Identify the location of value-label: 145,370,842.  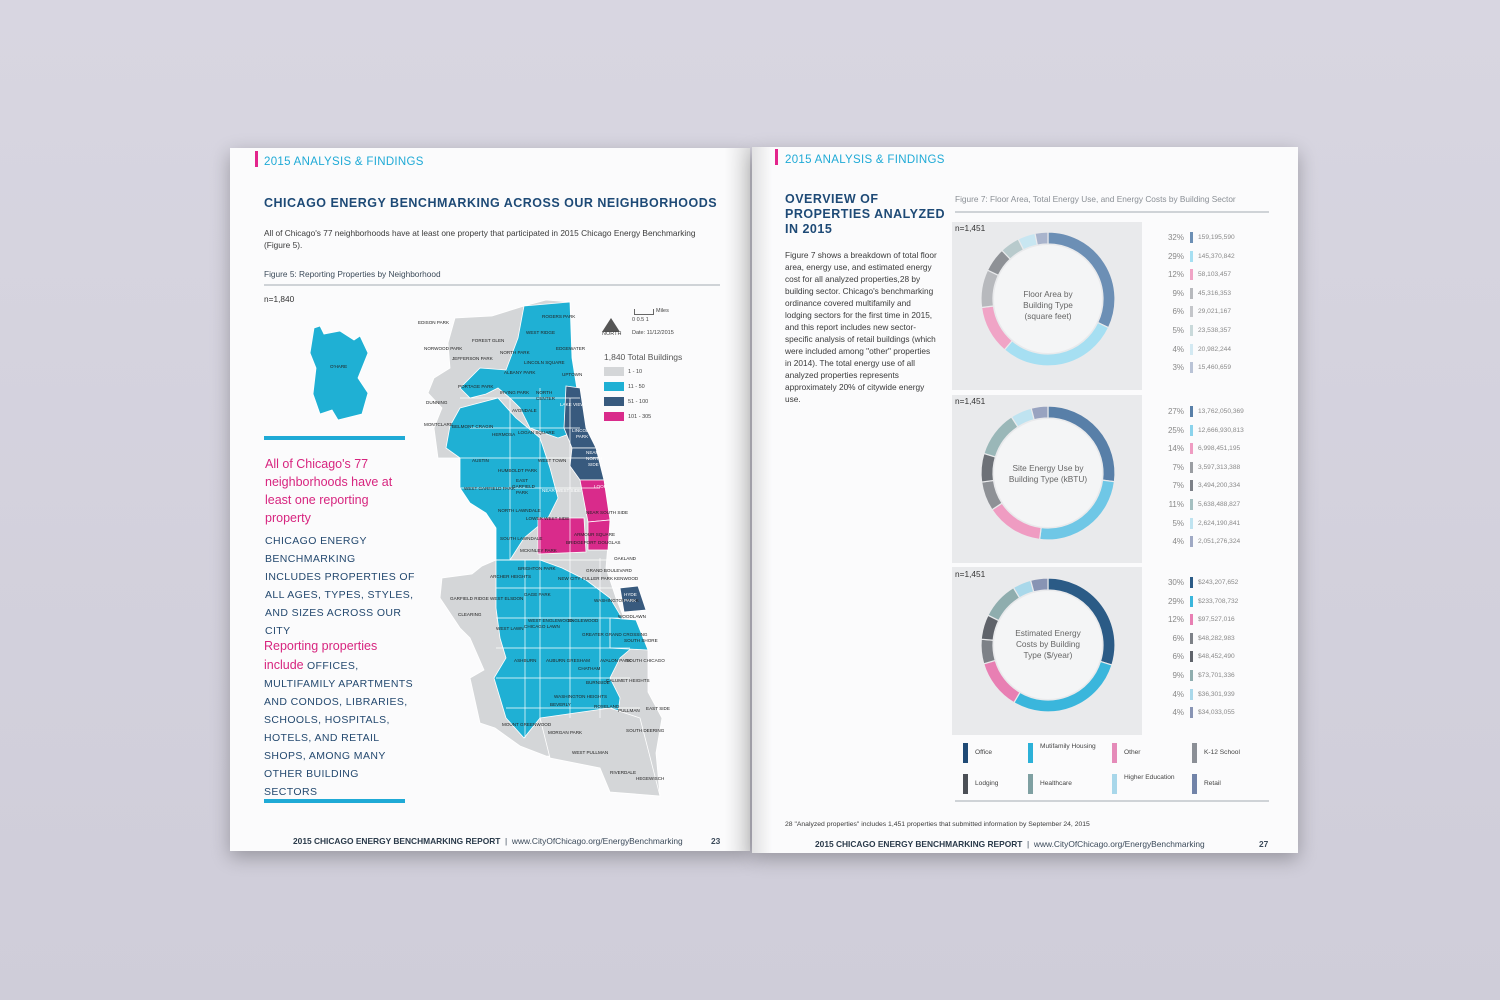
(1216, 256).